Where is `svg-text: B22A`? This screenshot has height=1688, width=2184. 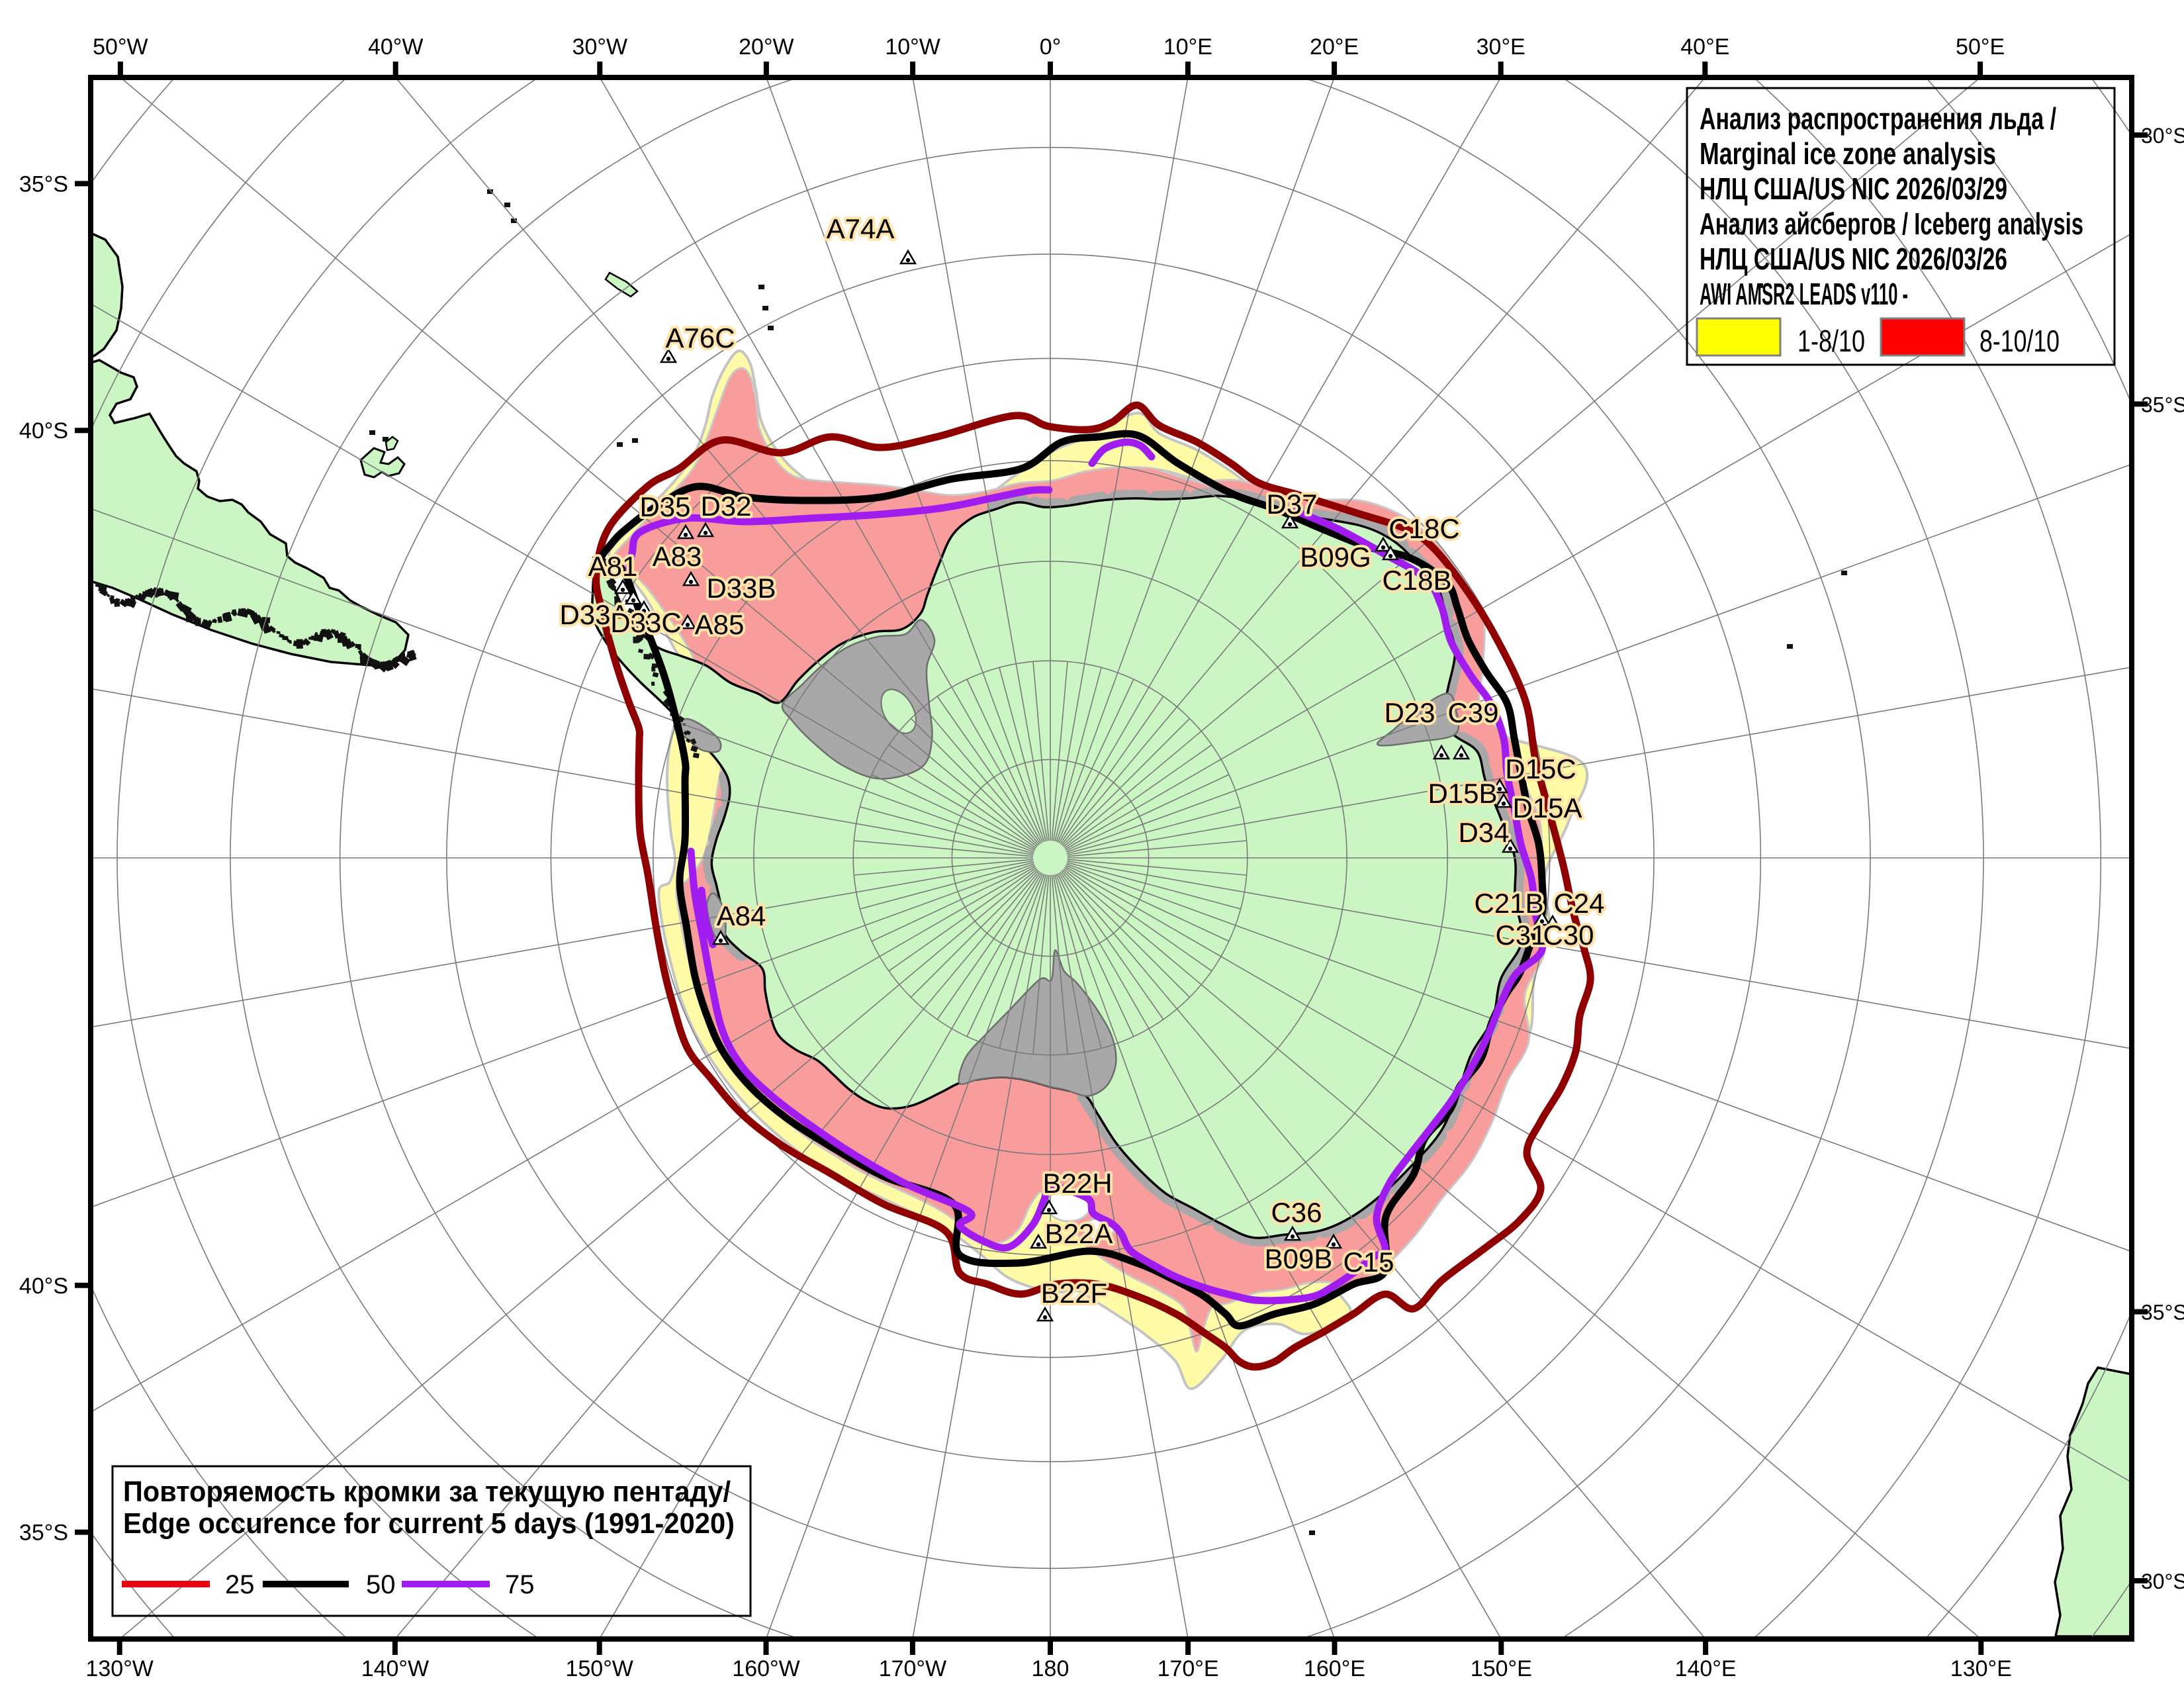 svg-text: B22A is located at coordinates (1079, 1233).